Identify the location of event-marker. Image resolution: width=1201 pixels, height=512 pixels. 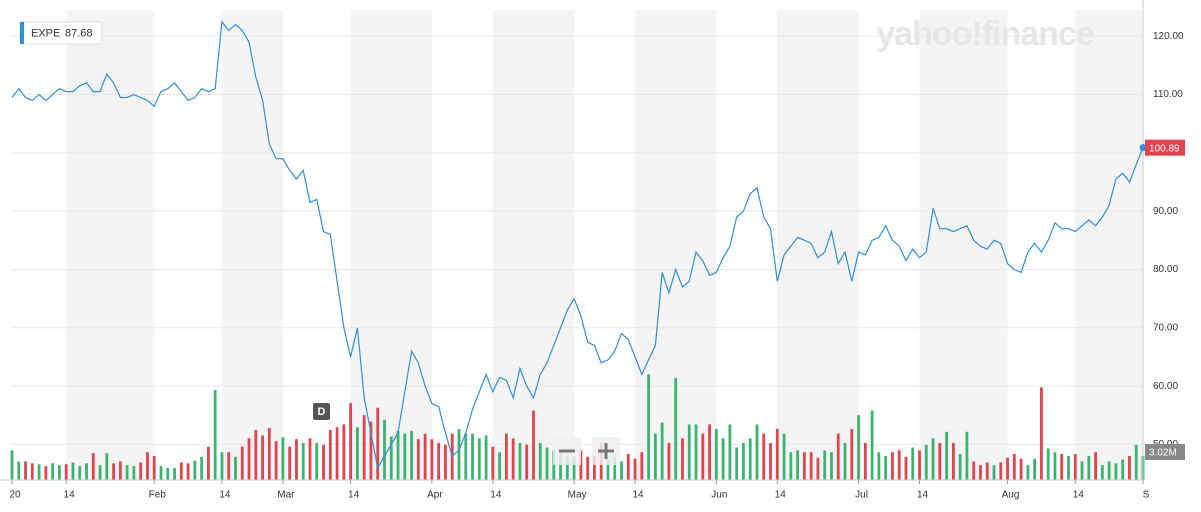
(321, 411).